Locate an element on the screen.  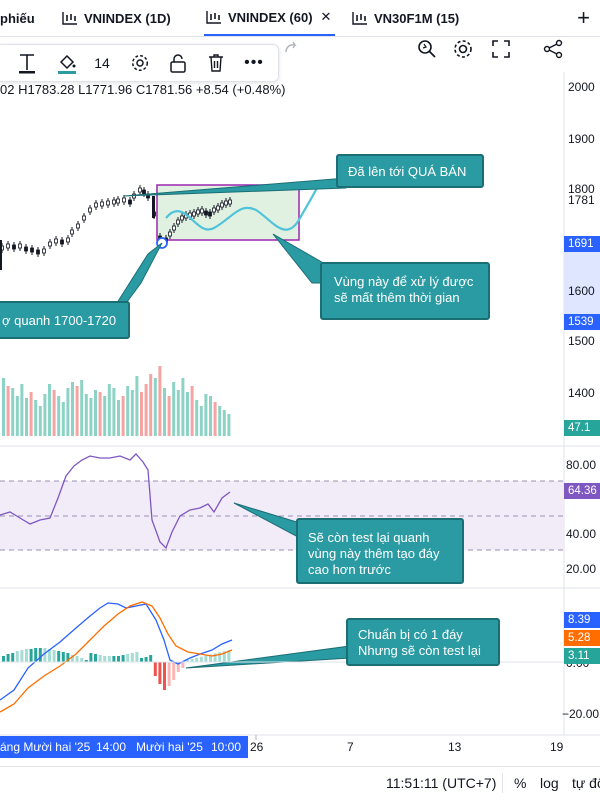
lock-icon is located at coordinates (178, 63).